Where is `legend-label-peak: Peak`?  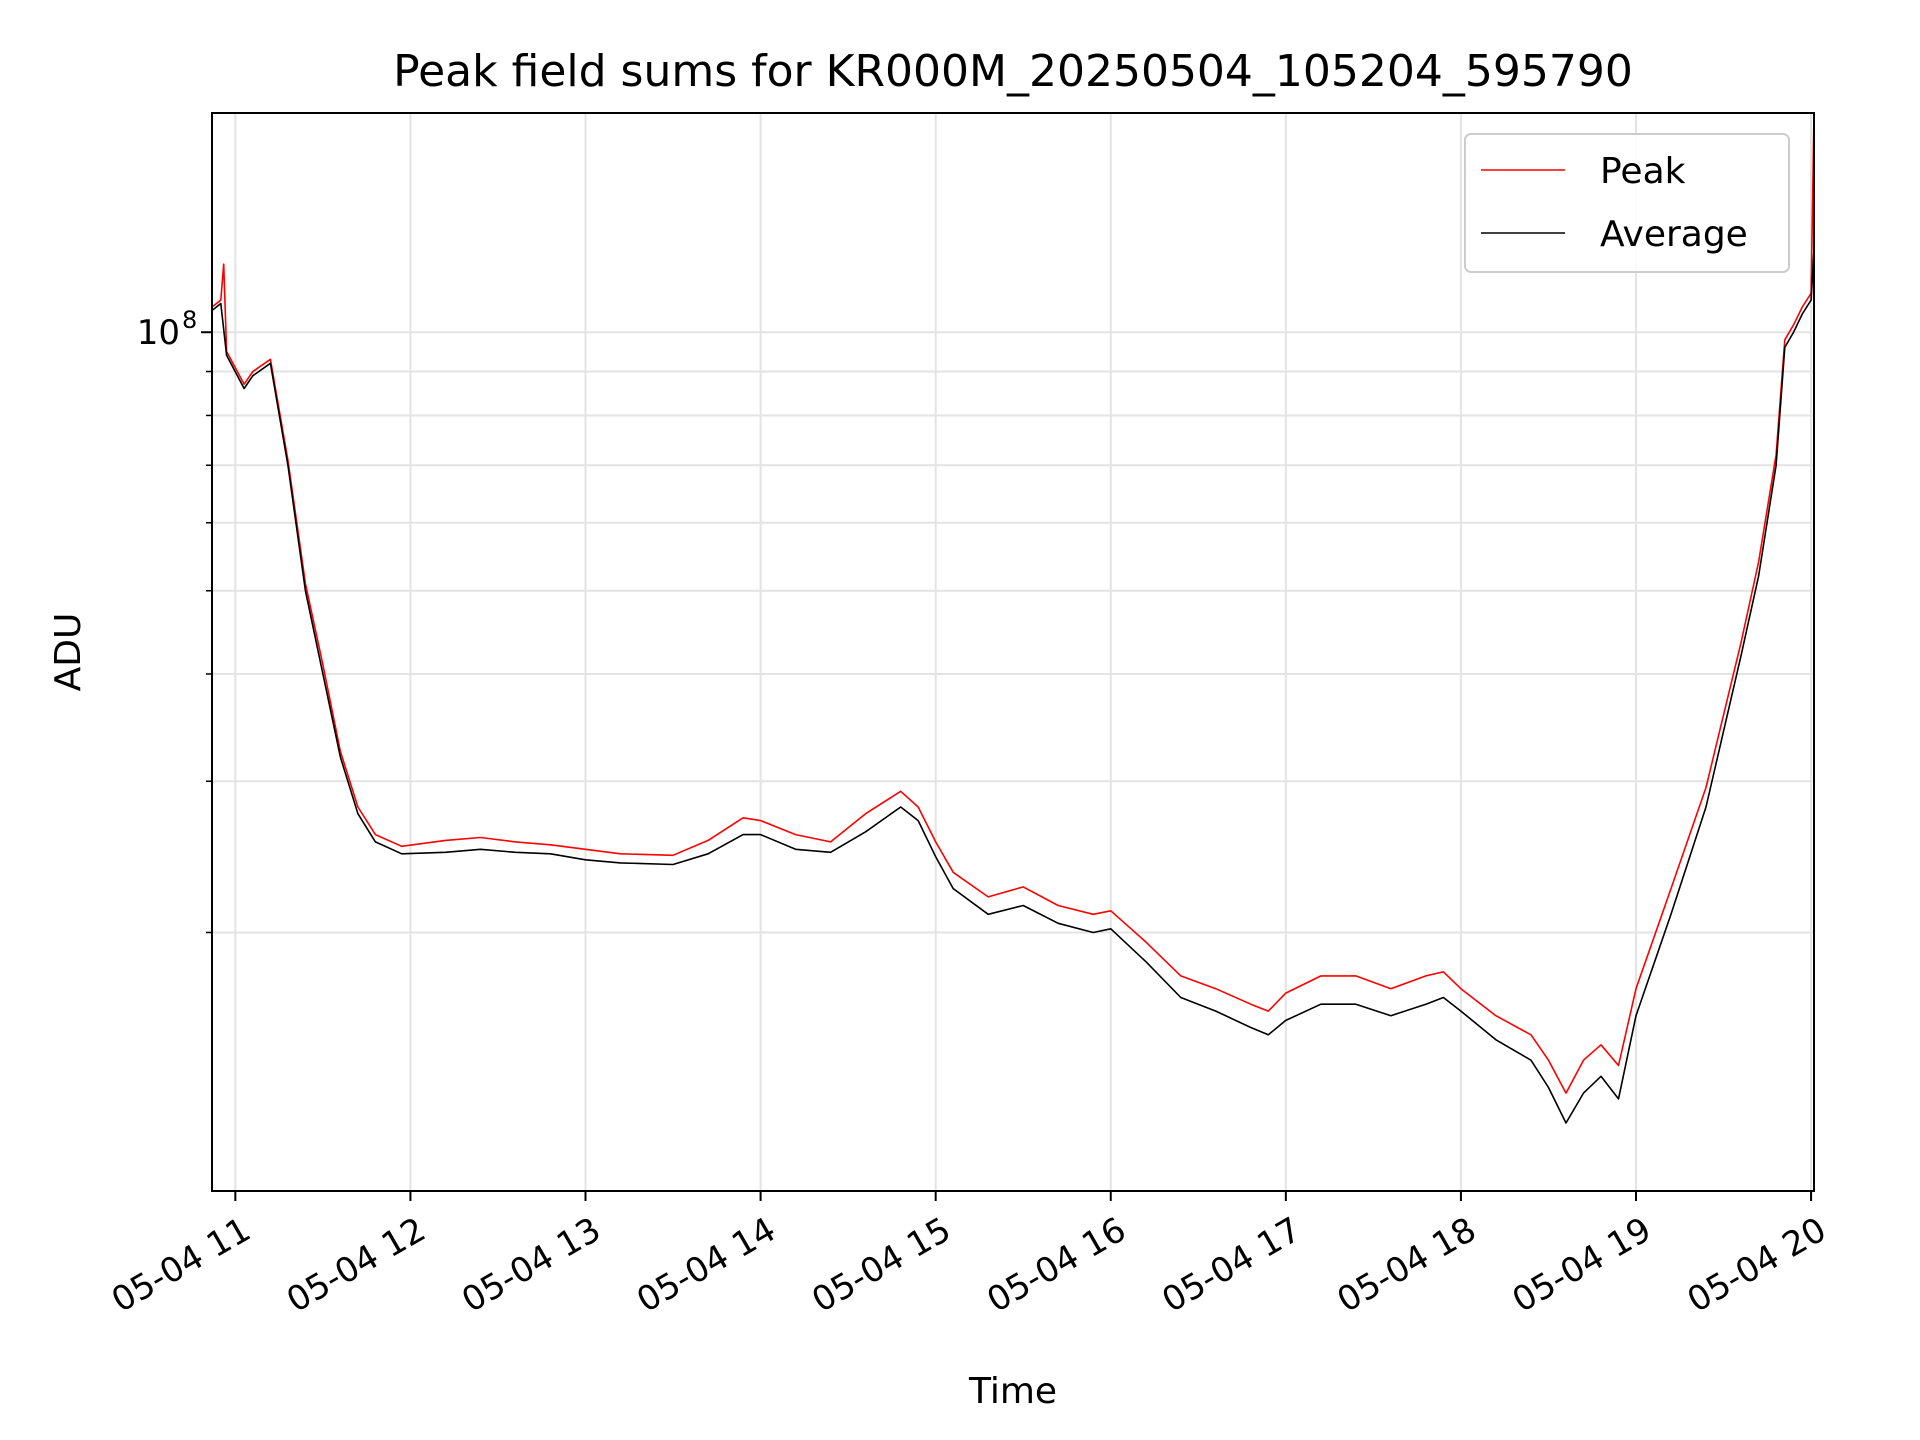
legend-label-peak: Peak is located at coordinates (1643, 171).